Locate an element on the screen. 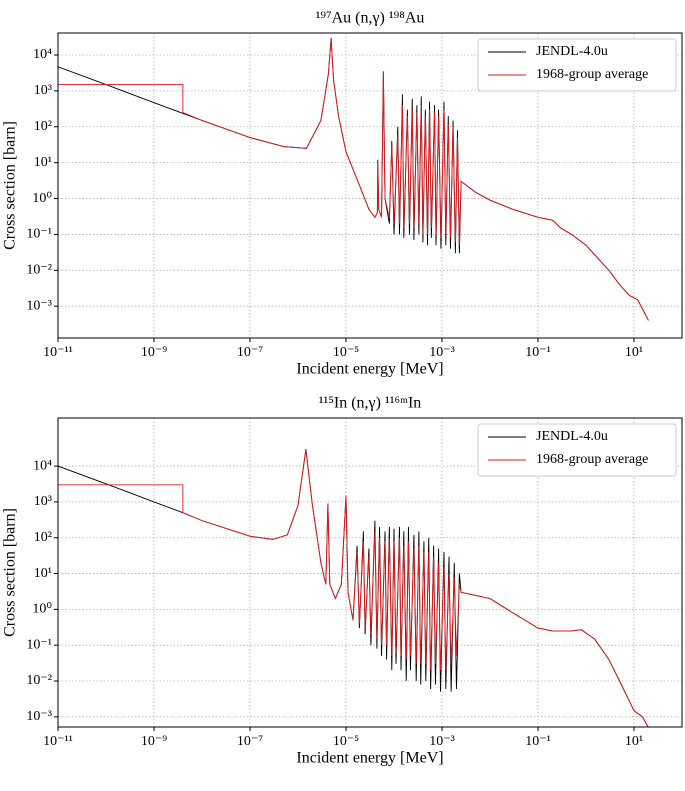  chart-title: ¹¹⁵In (n,γ) ¹¹⁶ᵐIn is located at coordinates (370, 403).